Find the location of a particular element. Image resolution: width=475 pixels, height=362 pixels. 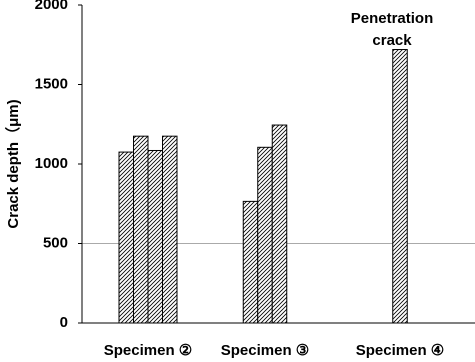

x-tick-label: Specimen ② is located at coordinates (148, 350).